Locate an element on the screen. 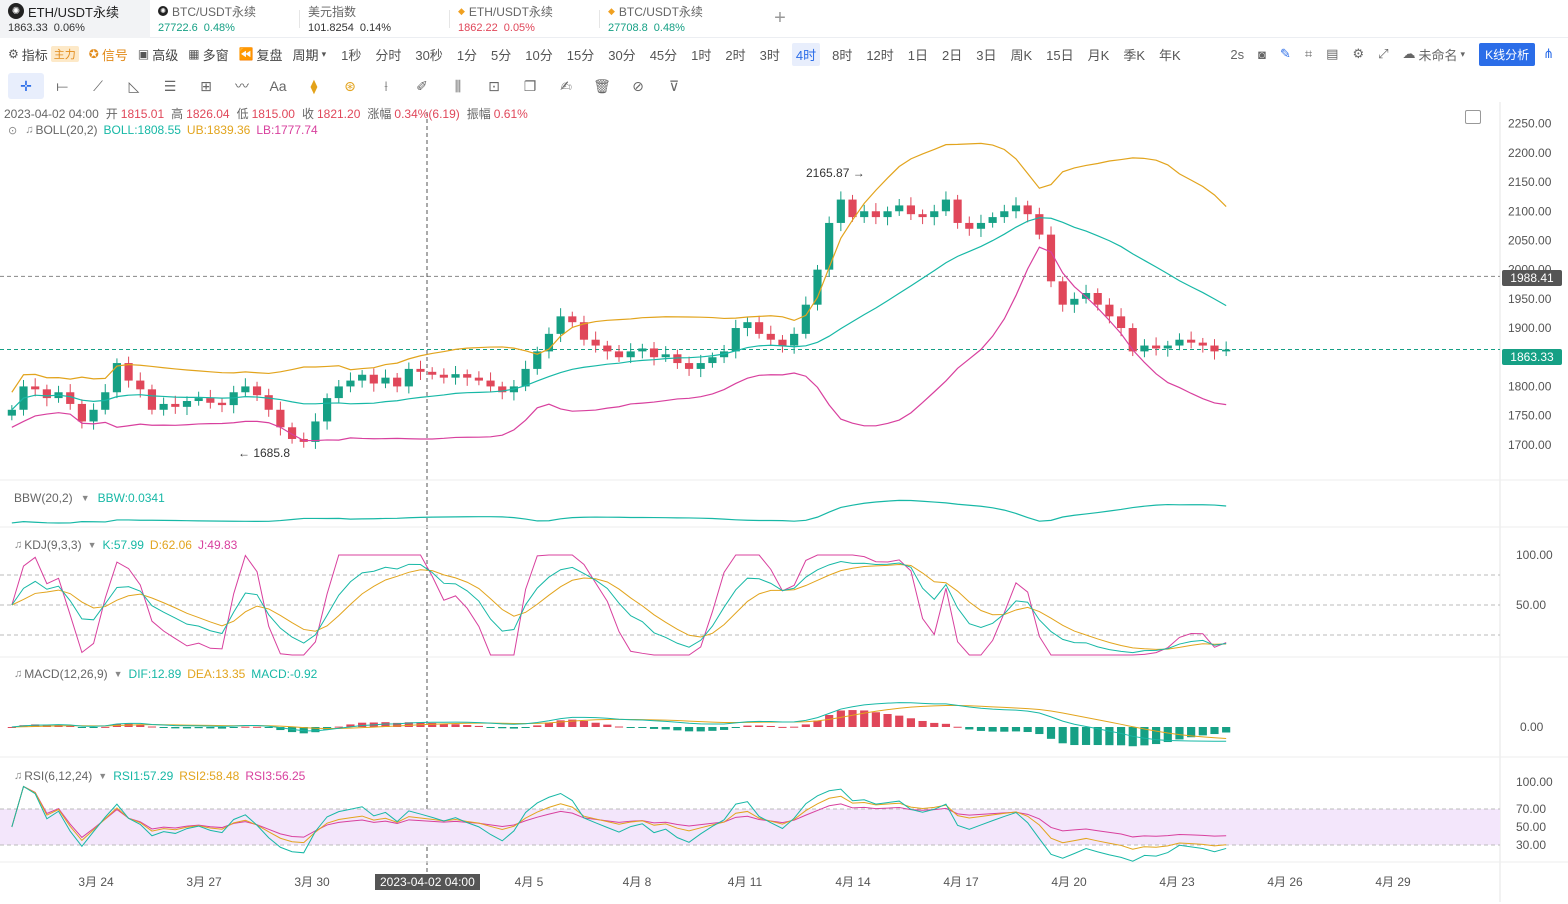  boll-mid-value: BOLL:1808.55 is located at coordinates (142, 130).